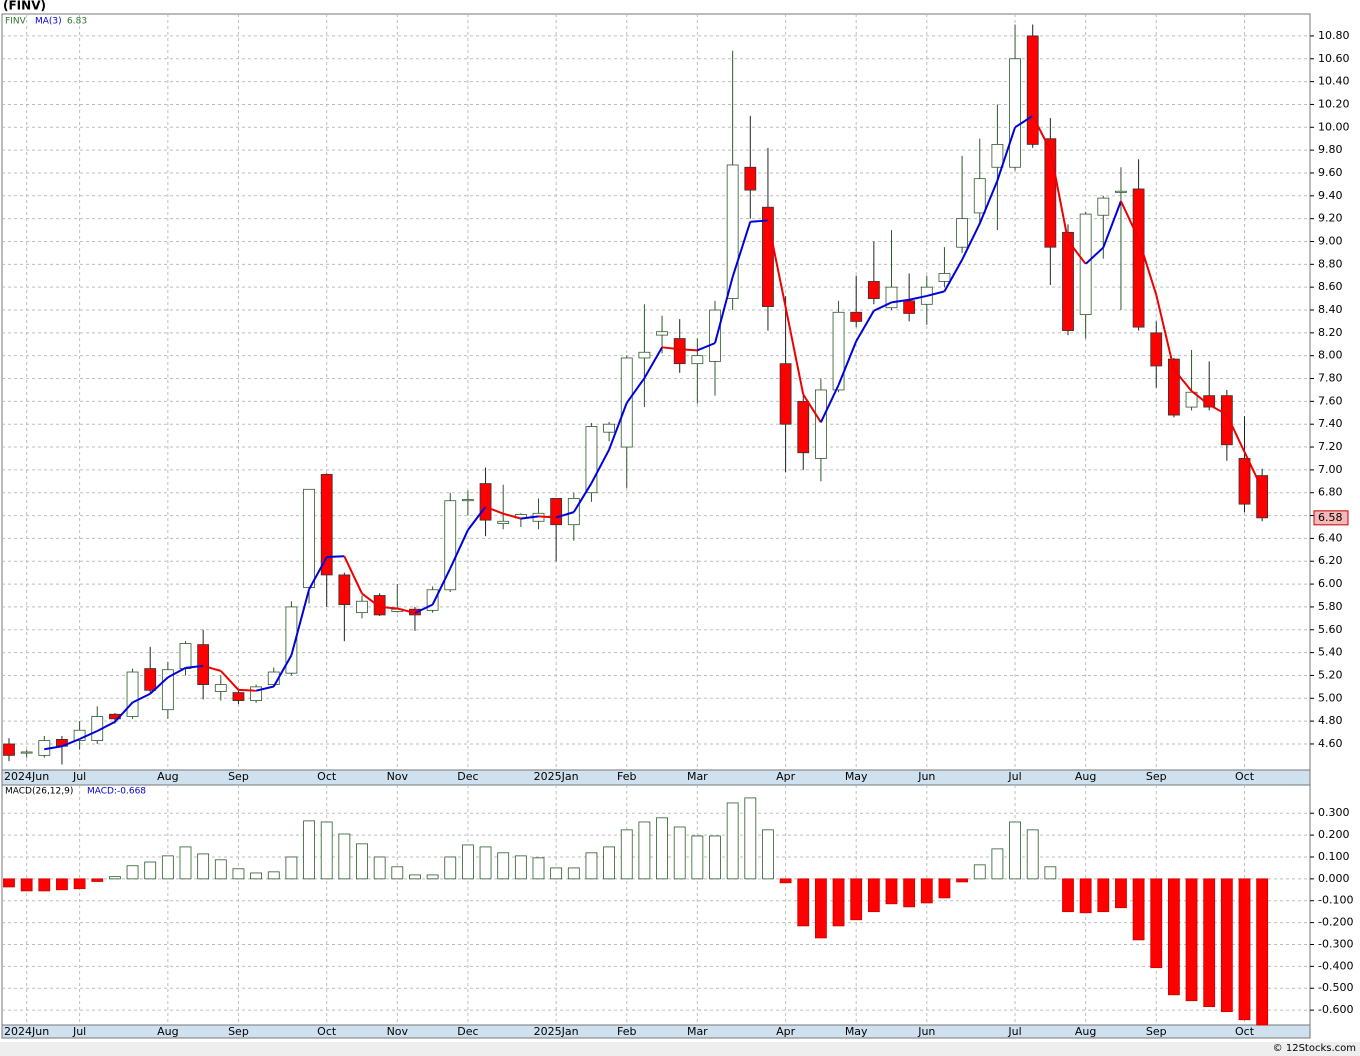 The width and height of the screenshot is (1360, 1056). What do you see at coordinates (1330, 743) in the screenshot?
I see `y-tick-label: 4.60` at bounding box center [1330, 743].